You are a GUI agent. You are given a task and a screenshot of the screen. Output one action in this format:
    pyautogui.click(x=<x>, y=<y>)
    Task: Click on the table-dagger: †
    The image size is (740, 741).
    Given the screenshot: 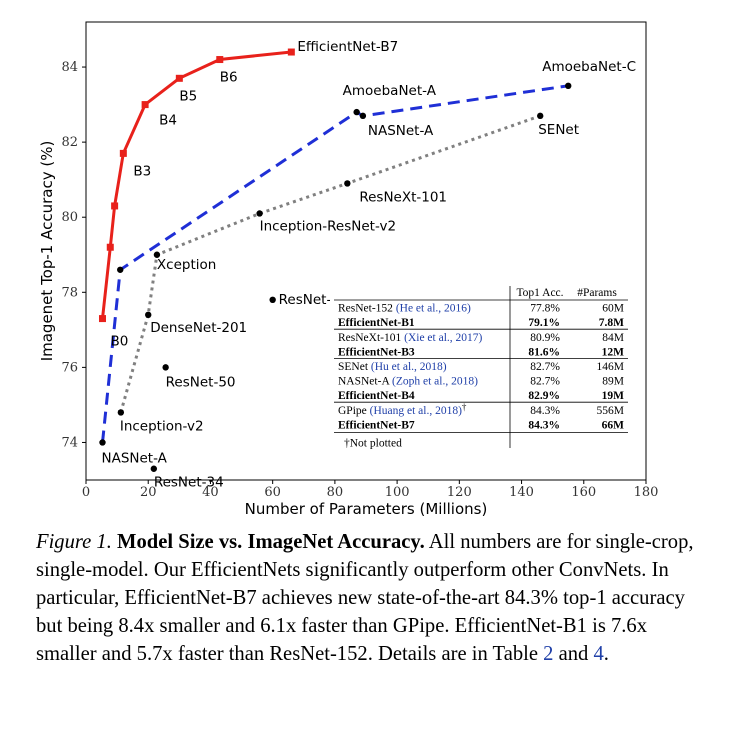 What is the action you would take?
    pyautogui.click(x=464, y=407)
    